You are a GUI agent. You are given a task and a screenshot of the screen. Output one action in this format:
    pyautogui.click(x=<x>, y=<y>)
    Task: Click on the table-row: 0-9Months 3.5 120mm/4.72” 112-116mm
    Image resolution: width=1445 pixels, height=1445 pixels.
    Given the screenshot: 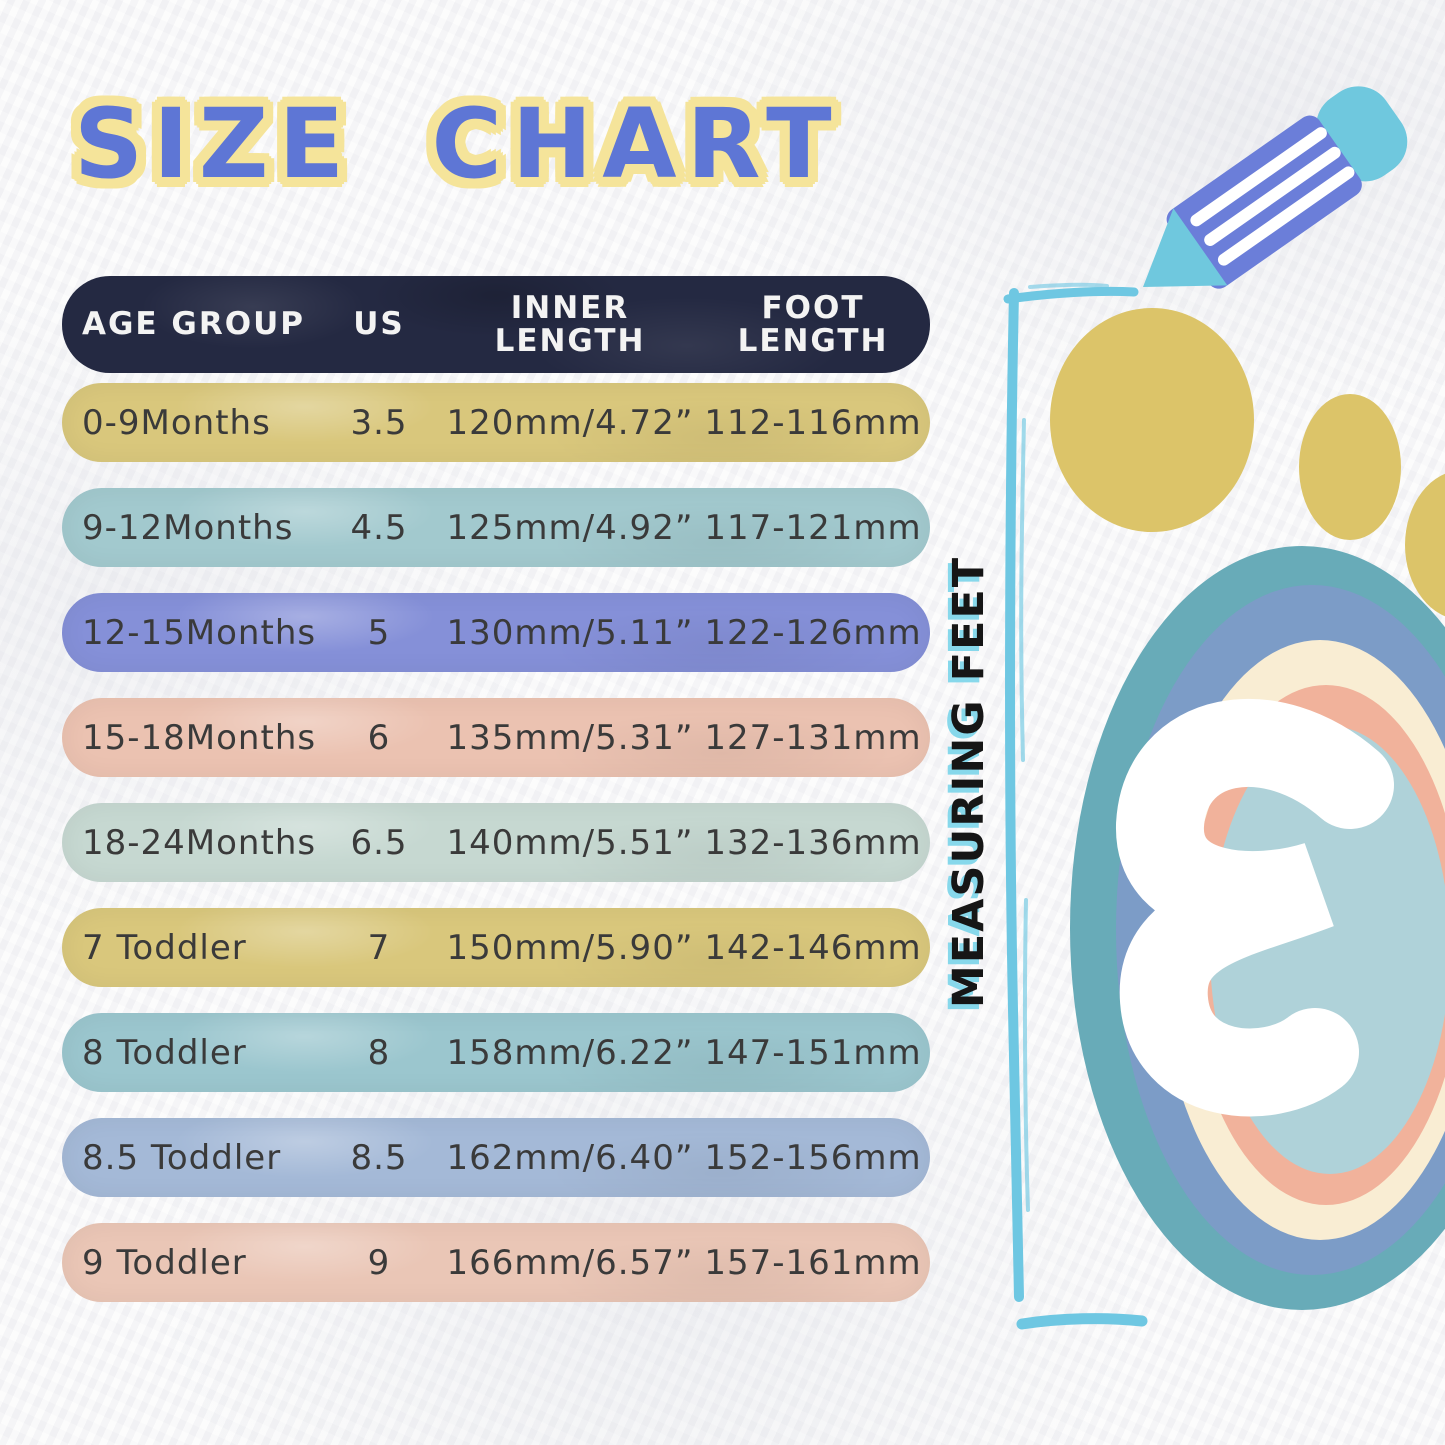 What is the action you would take?
    pyautogui.click(x=496, y=422)
    